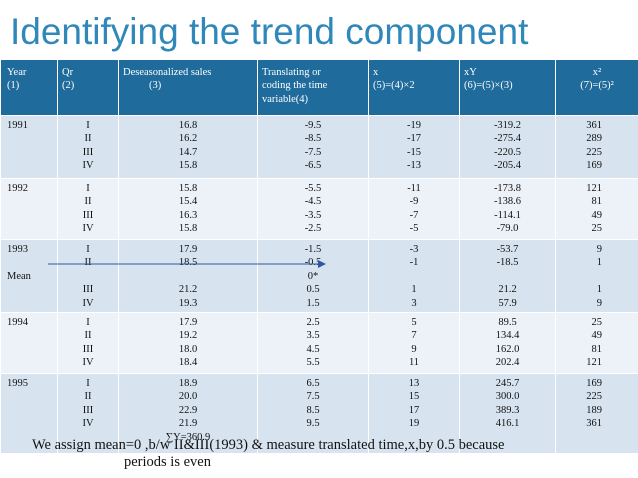 Image resolution: width=638 pixels, height=478 pixels. I want to click on cell-coded: -1.5 -0.5 0* 0.5 1.5, so click(313, 276).